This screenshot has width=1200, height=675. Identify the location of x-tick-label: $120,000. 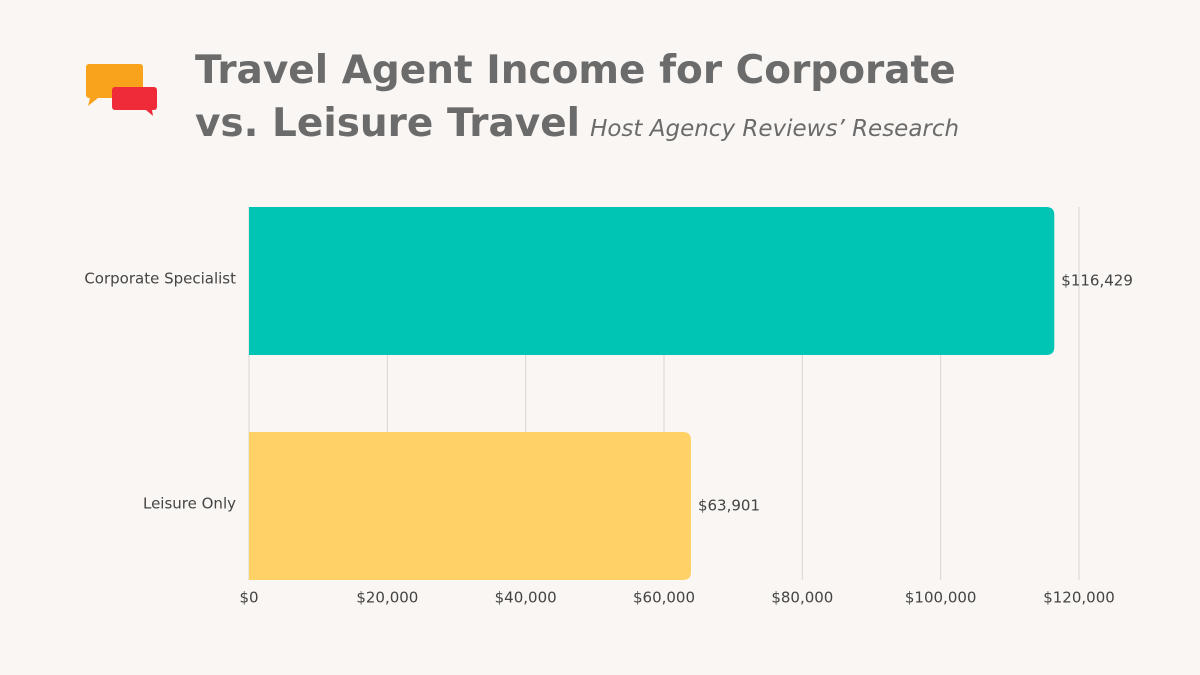
(1079, 598).